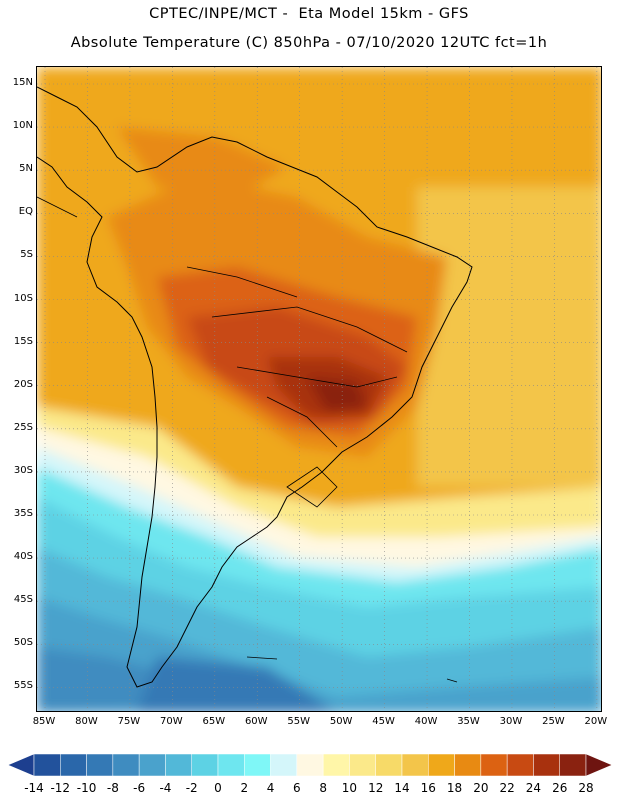 The width and height of the screenshot is (618, 800). What do you see at coordinates (23, 600) in the screenshot?
I see `lat-label: 45S` at bounding box center [23, 600].